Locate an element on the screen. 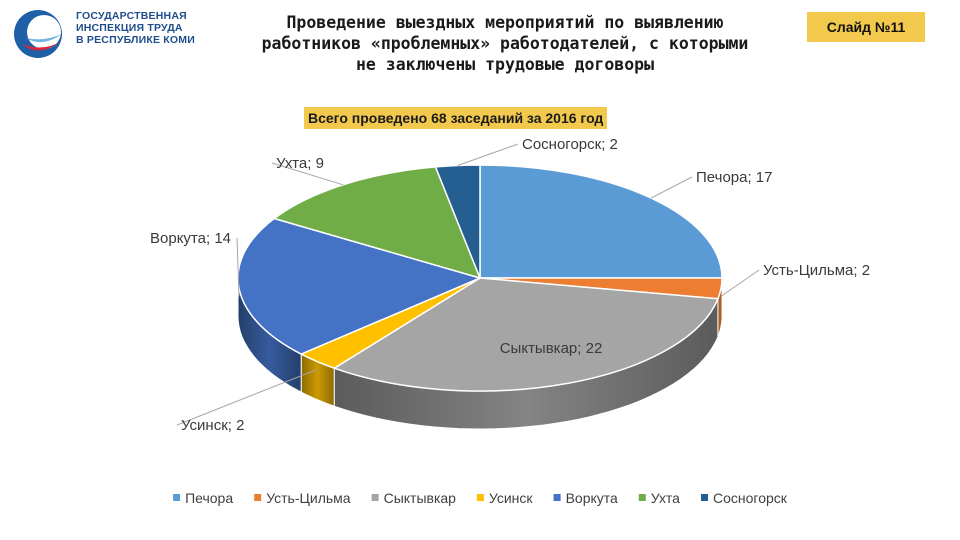 The width and height of the screenshot is (960, 540). legend-label: Воркута is located at coordinates (592, 498).